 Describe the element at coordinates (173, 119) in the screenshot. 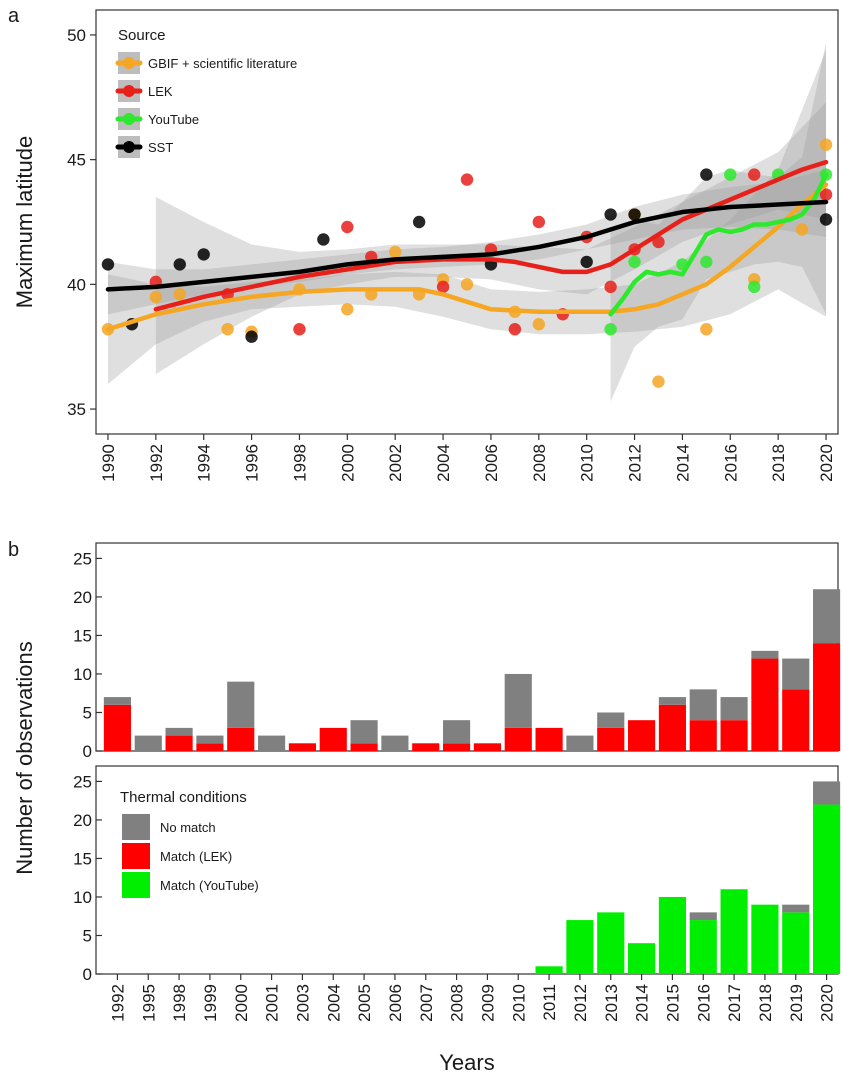

I see `legend-a-label-youtube: YouTube` at that location.